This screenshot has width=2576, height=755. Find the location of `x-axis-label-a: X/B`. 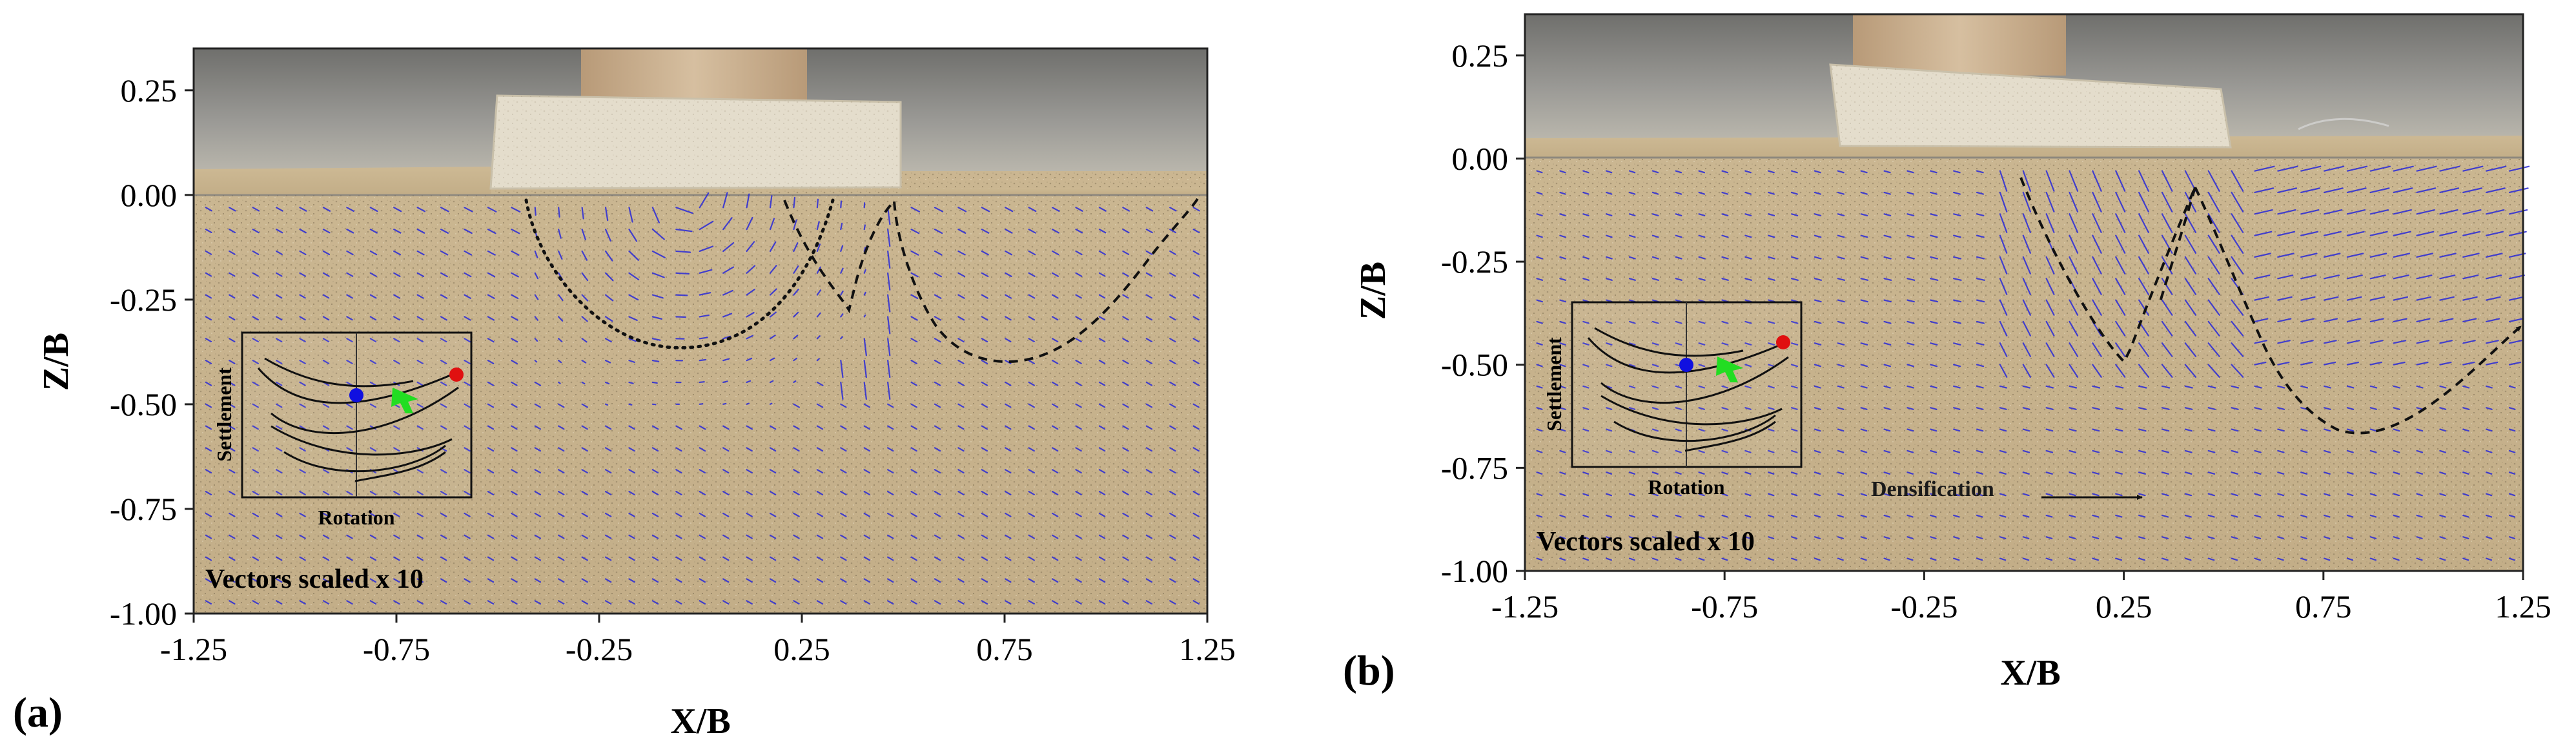

x-axis-label-a: X/B is located at coordinates (700, 721).